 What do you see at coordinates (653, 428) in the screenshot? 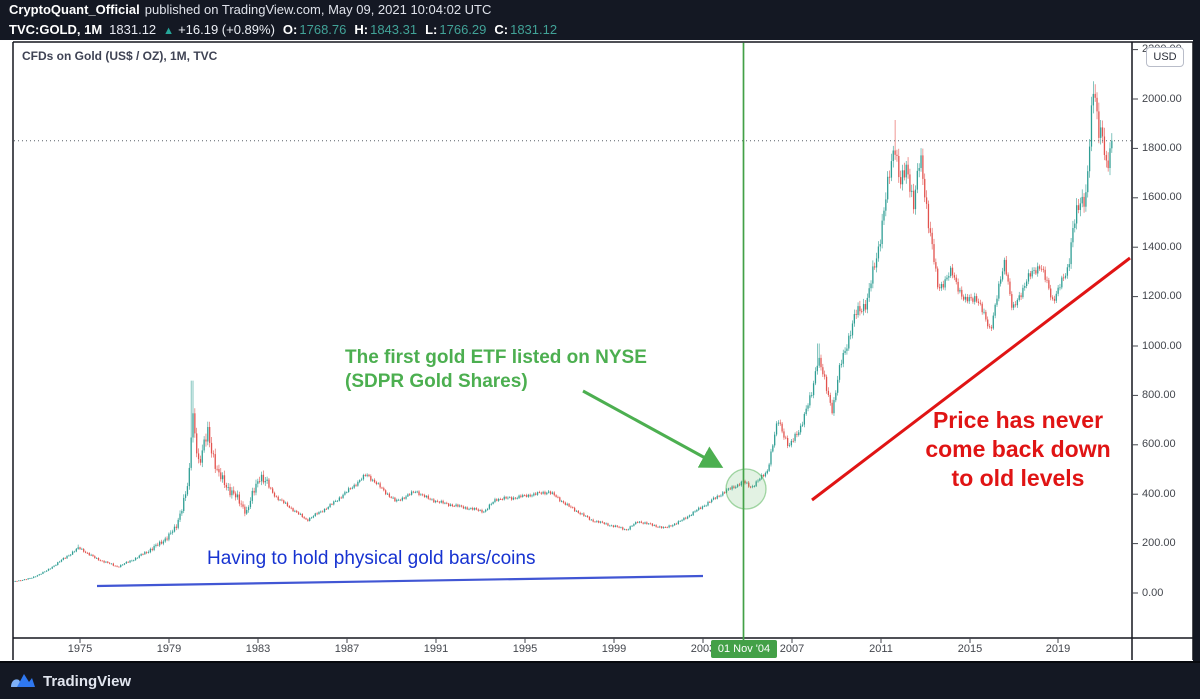
I see `etf-arrow` at bounding box center [653, 428].